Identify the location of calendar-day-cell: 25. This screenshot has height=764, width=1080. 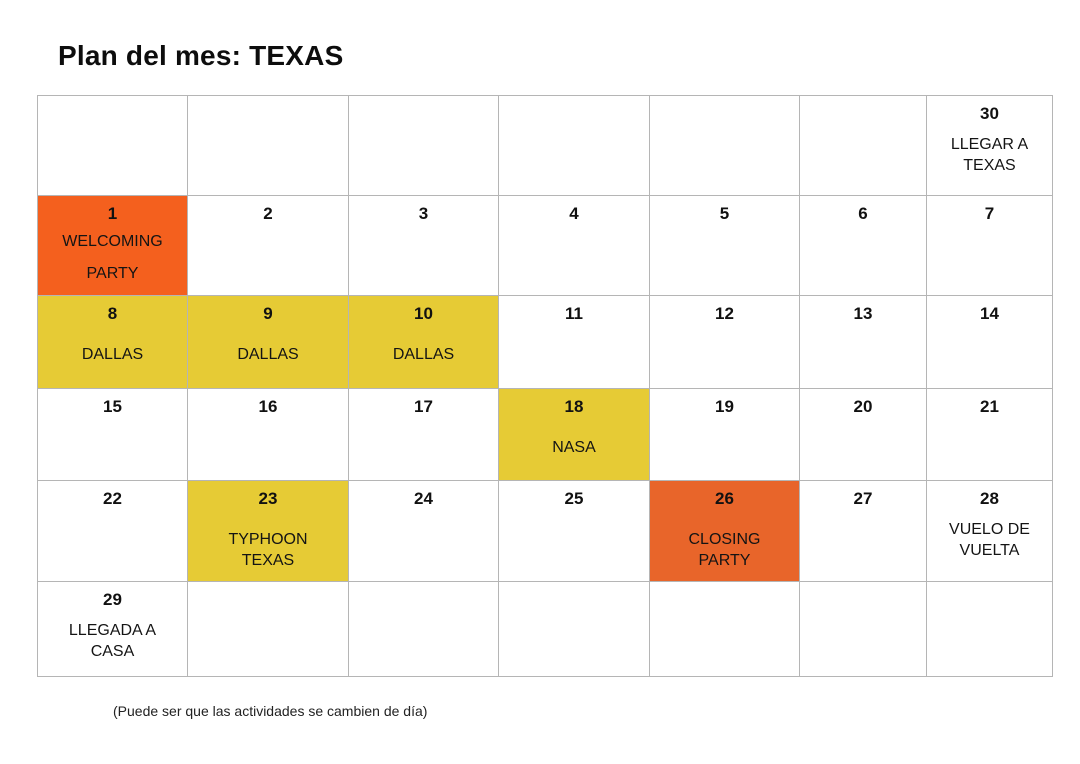
(574, 530).